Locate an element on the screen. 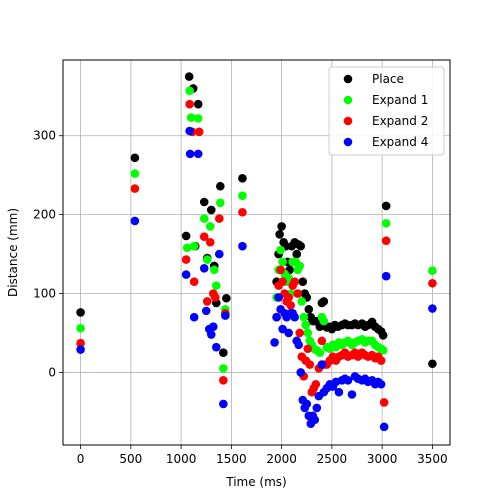 The width and height of the screenshot is (500, 500). legend-label: Expand 1 is located at coordinates (400, 100).